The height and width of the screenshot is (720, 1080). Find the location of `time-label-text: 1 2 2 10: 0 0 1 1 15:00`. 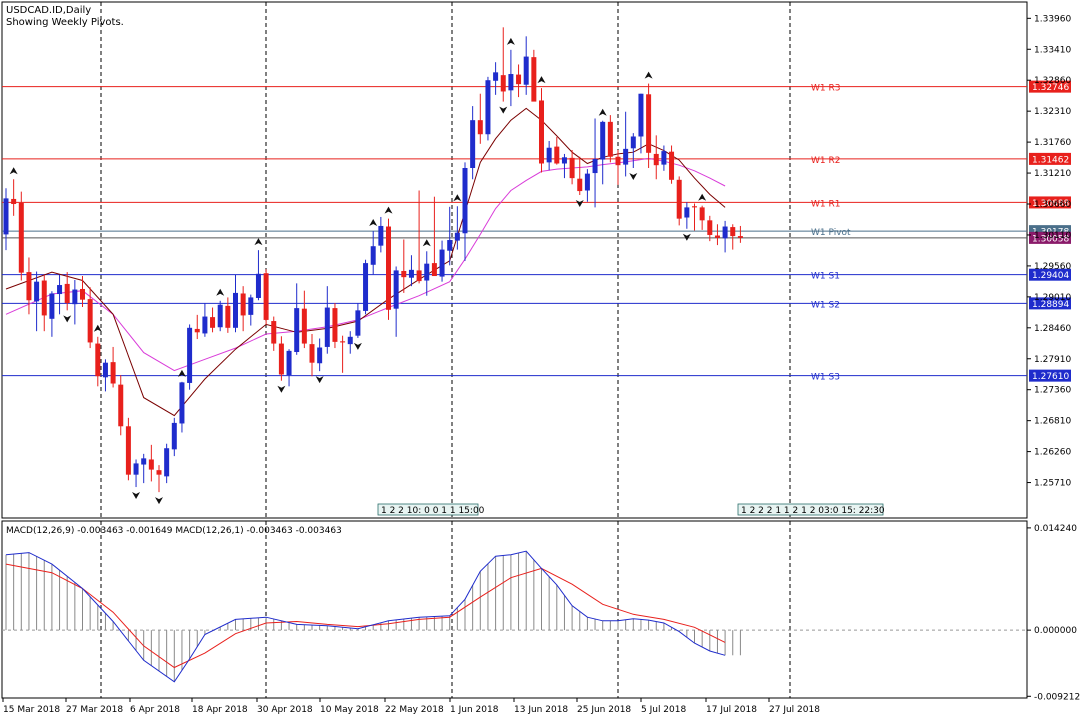

time-label-text: 1 2 2 10: 0 0 1 1 15:00 is located at coordinates (433, 511).